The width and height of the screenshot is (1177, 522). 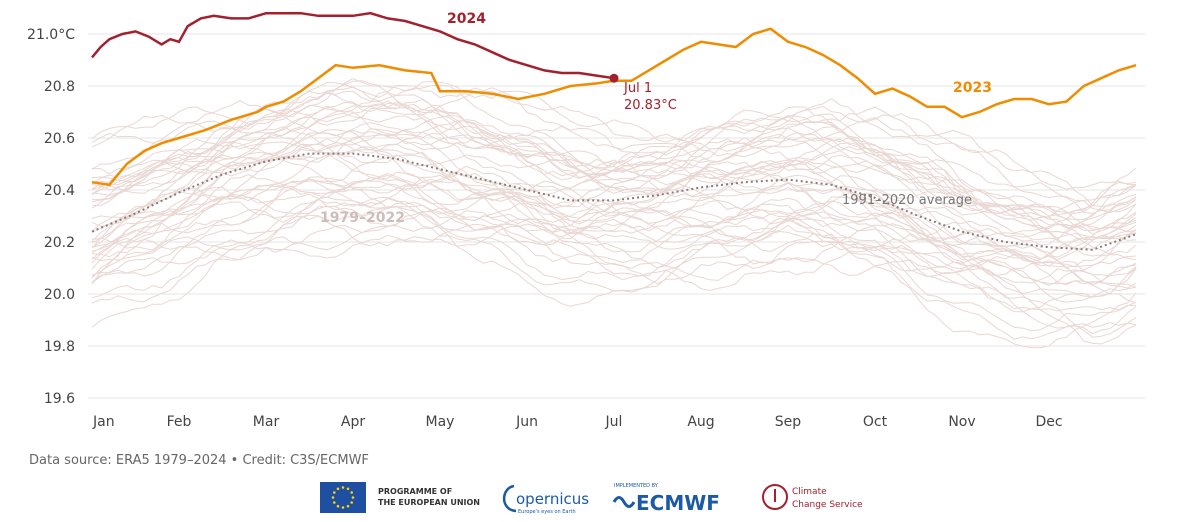 What do you see at coordinates (552, 499) in the screenshot?
I see `copernicus-text: opernicus` at bounding box center [552, 499].